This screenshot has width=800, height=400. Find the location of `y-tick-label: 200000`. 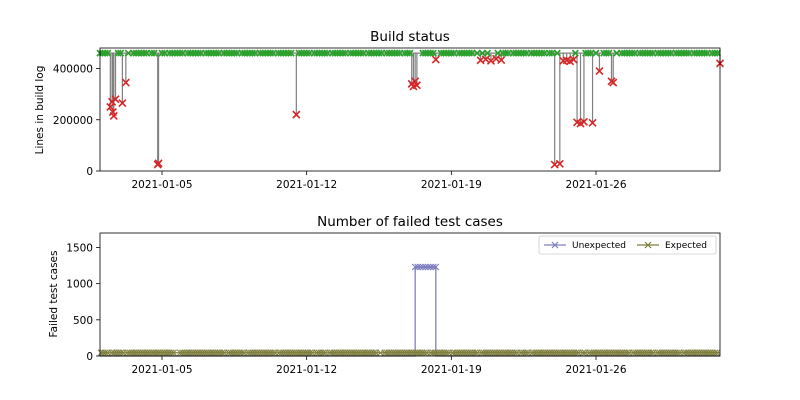

y-tick-label: 200000 is located at coordinates (73, 121).